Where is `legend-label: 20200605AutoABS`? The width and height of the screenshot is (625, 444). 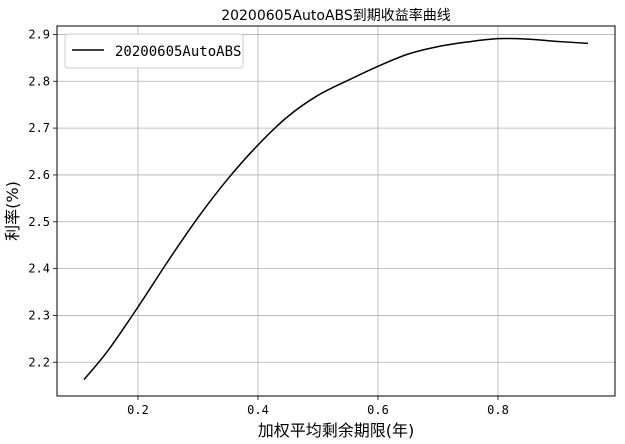 legend-label: 20200605AutoABS is located at coordinates (178, 52).